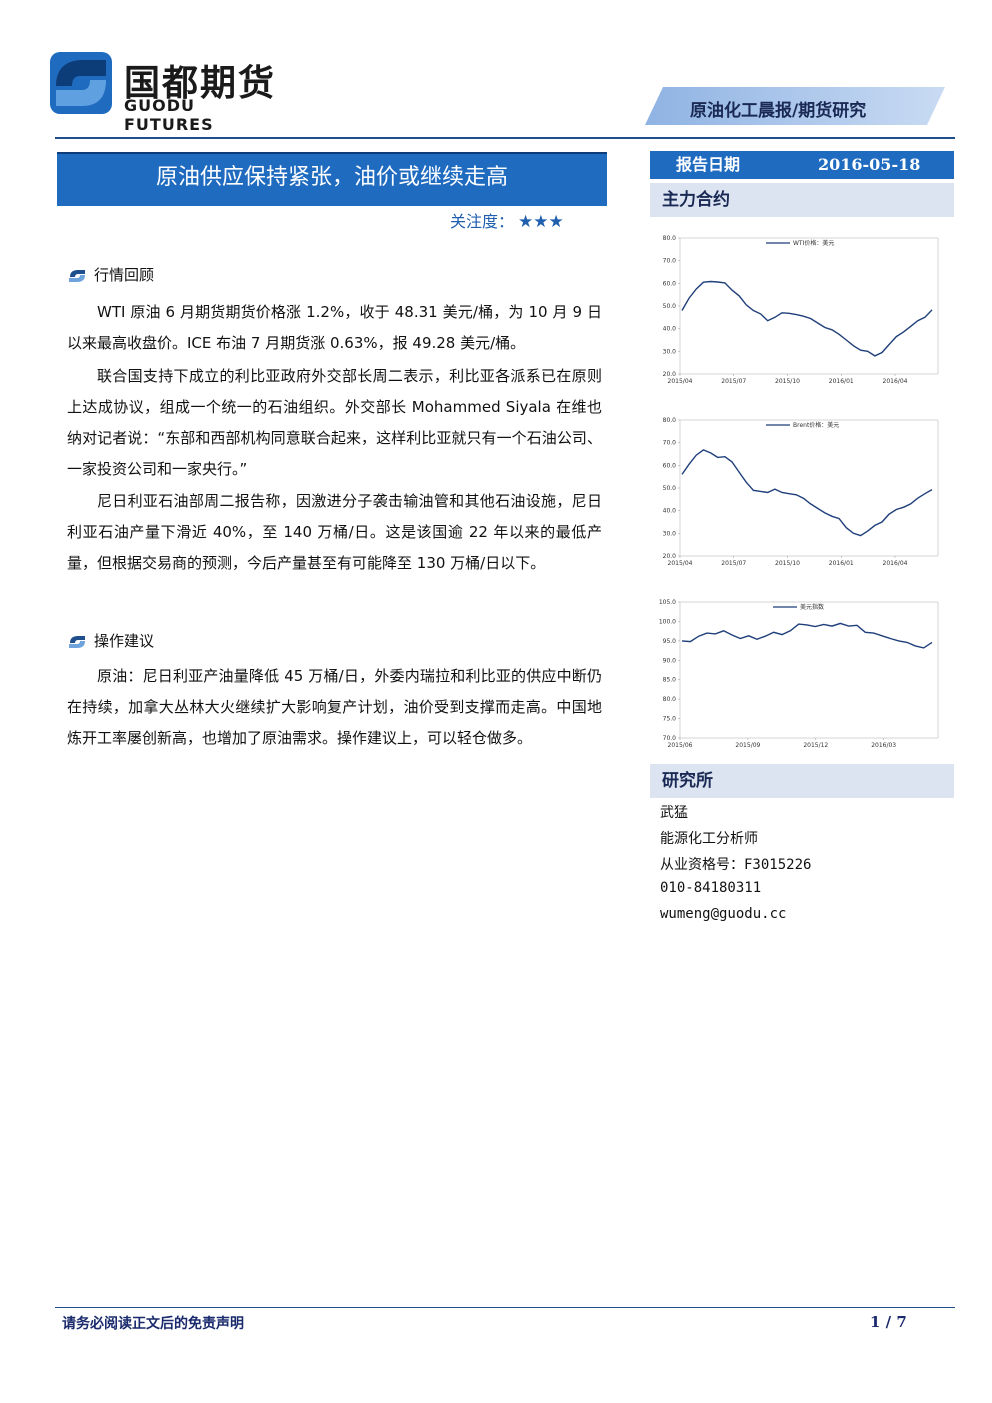 This screenshot has width=992, height=1403. Describe the element at coordinates (505, 138) in the screenshot. I see `header-divider` at that location.